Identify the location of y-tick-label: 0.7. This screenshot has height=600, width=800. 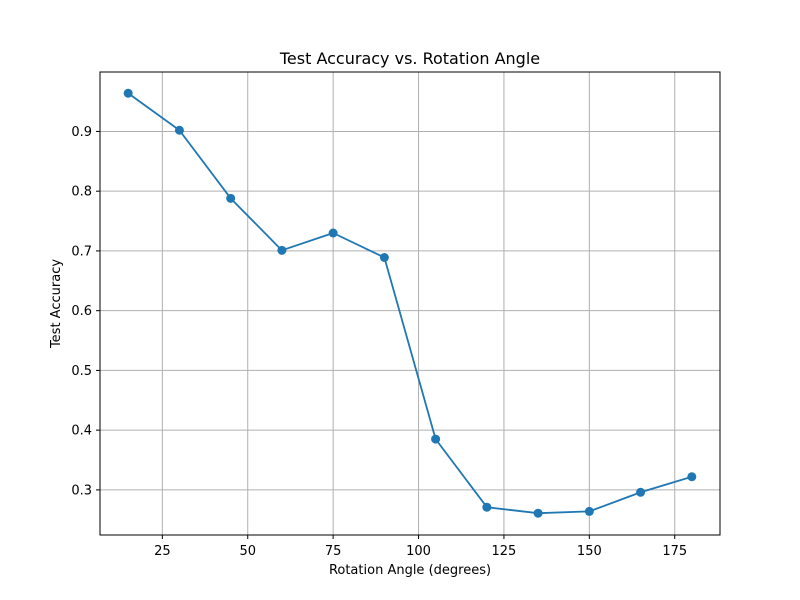
(81, 251).